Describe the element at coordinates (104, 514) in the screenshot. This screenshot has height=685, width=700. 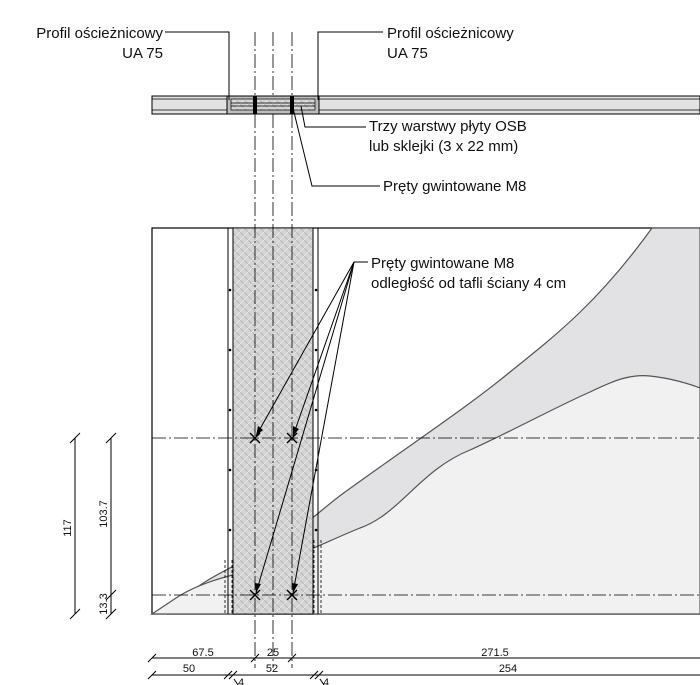
I see `dim-vertical-103-7: 103.7` at that location.